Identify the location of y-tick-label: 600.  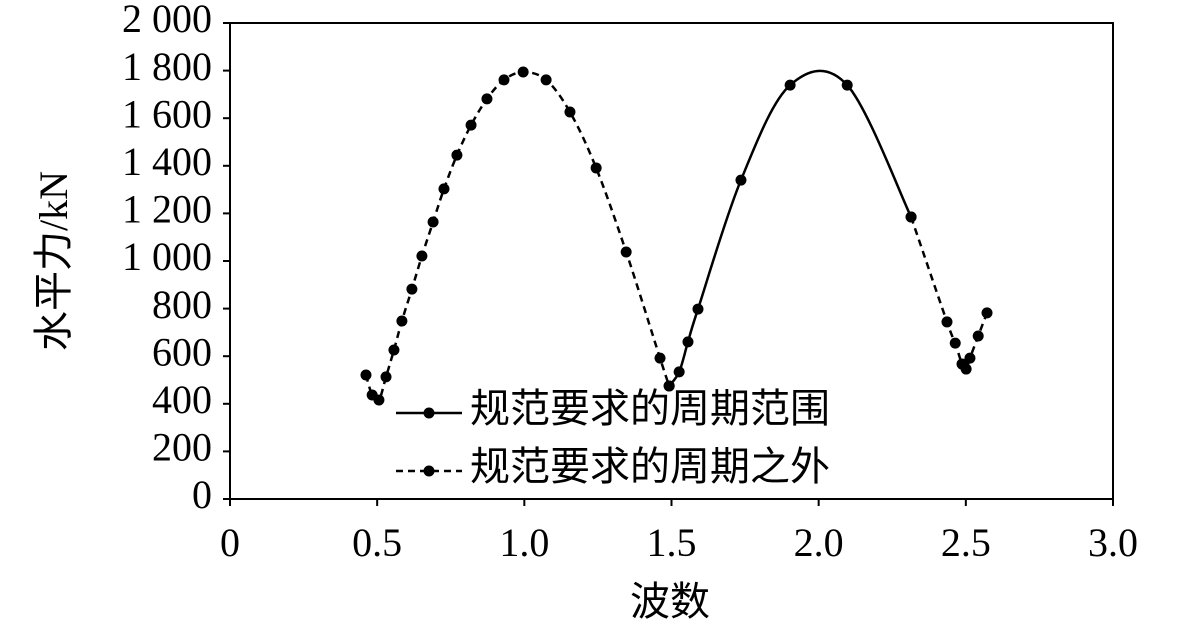
(182, 351).